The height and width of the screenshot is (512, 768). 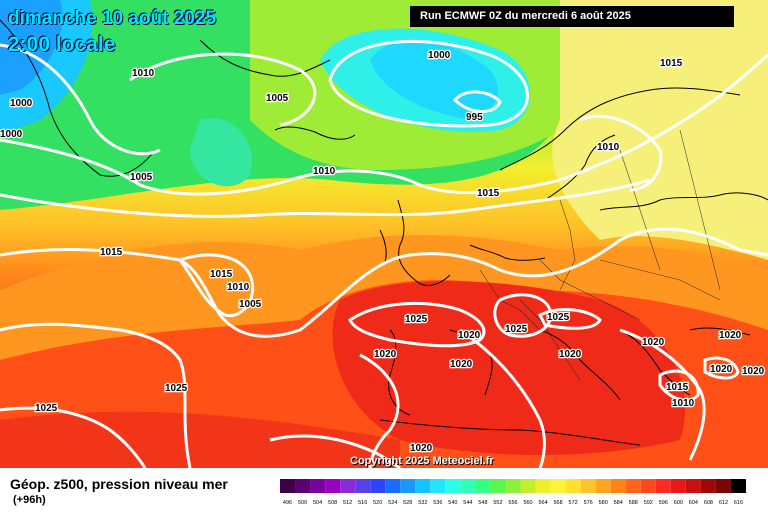 I want to click on teal-low-nw, so click(x=31, y=47).